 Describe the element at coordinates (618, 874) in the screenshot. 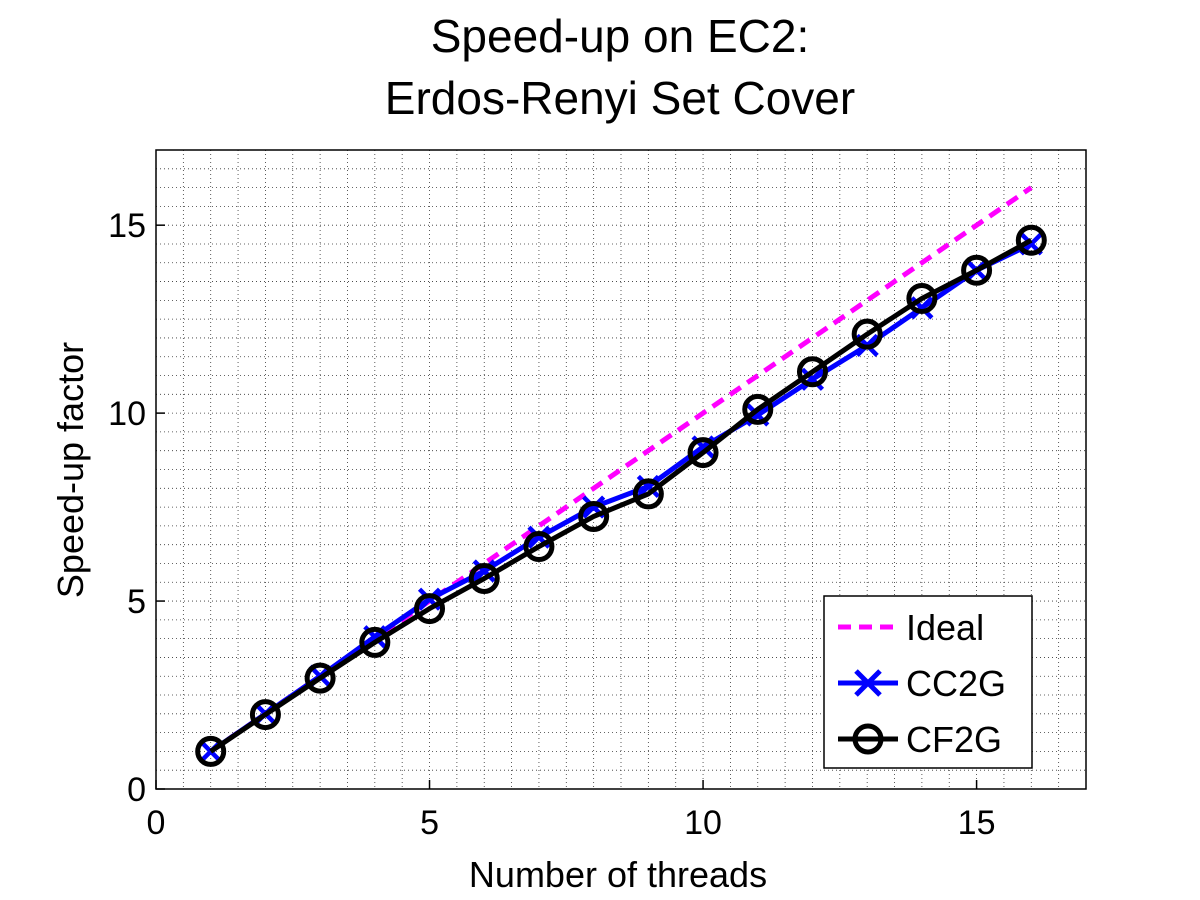

I see `x-axis-label: Number of threads` at that location.